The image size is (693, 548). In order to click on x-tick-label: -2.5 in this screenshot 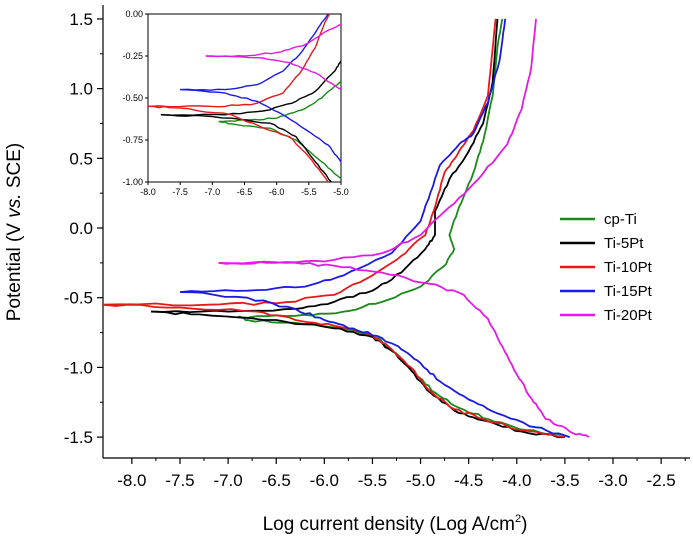, I will do `click(660, 480)`.